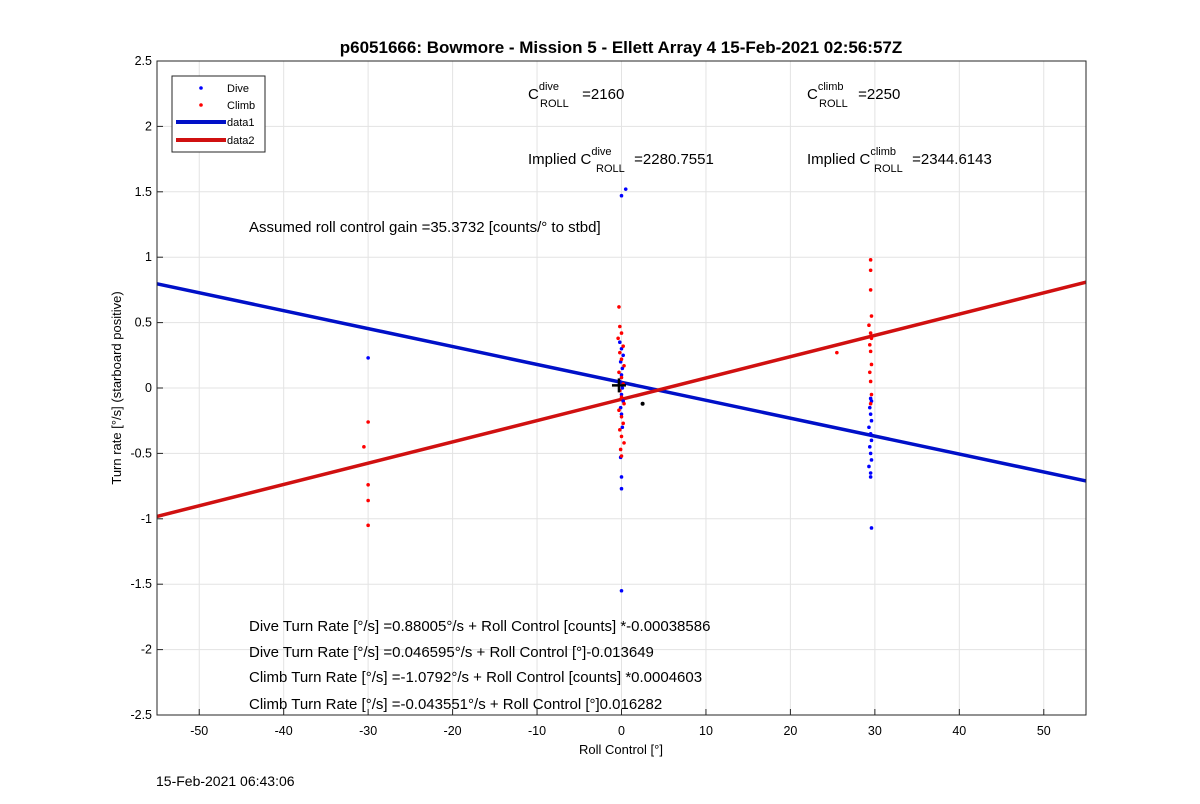 The image size is (1200, 804). What do you see at coordinates (141, 584) in the screenshot?
I see `y-tick-label: -1.5` at bounding box center [141, 584].